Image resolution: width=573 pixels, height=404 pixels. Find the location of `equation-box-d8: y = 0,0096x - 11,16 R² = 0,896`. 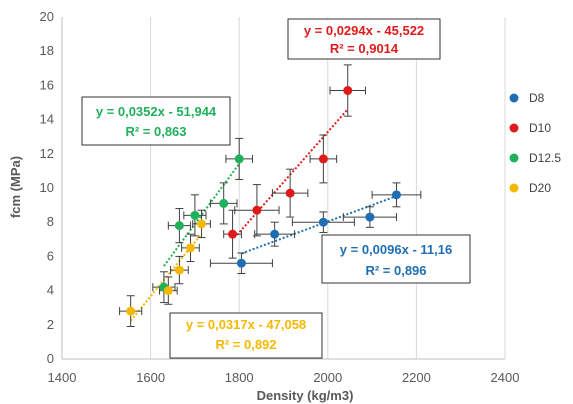

equation-box-d8: y = 0,0096x - 11,16 R² = 0,896 is located at coordinates (396, 259).